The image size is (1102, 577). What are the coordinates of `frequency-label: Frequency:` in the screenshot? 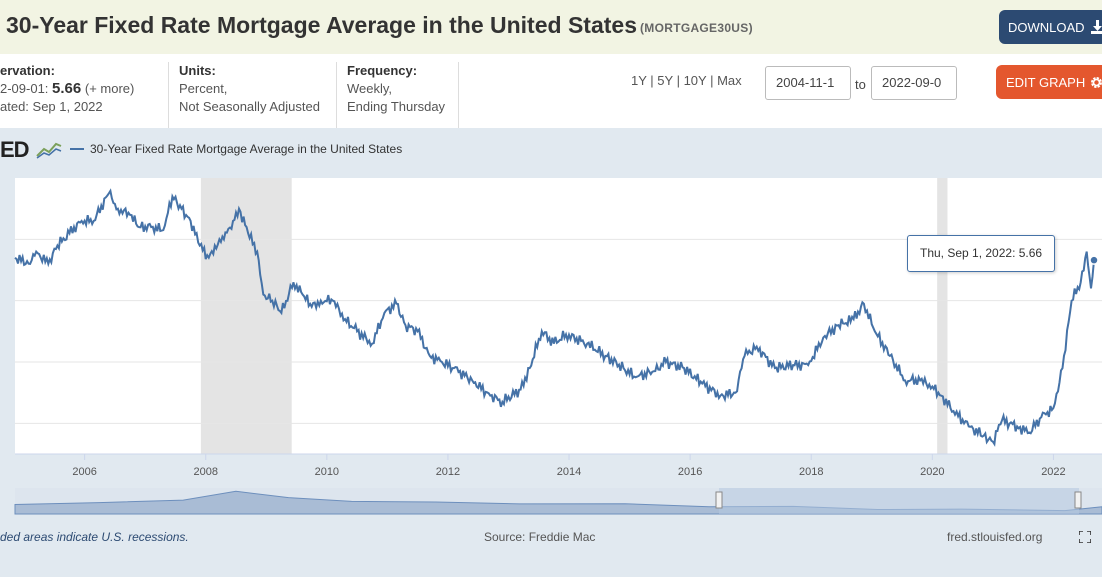 It's located at (382, 70).